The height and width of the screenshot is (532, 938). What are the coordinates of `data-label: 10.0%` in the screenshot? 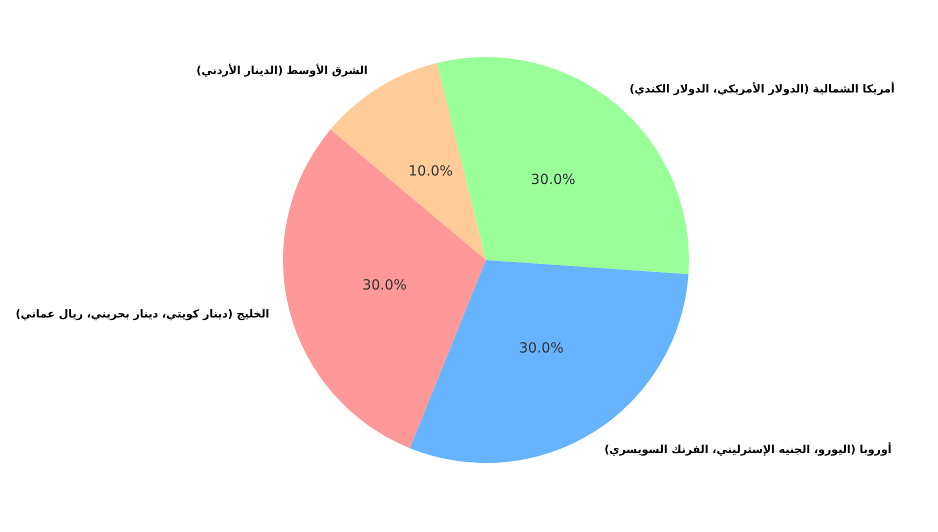 It's located at (430, 171).